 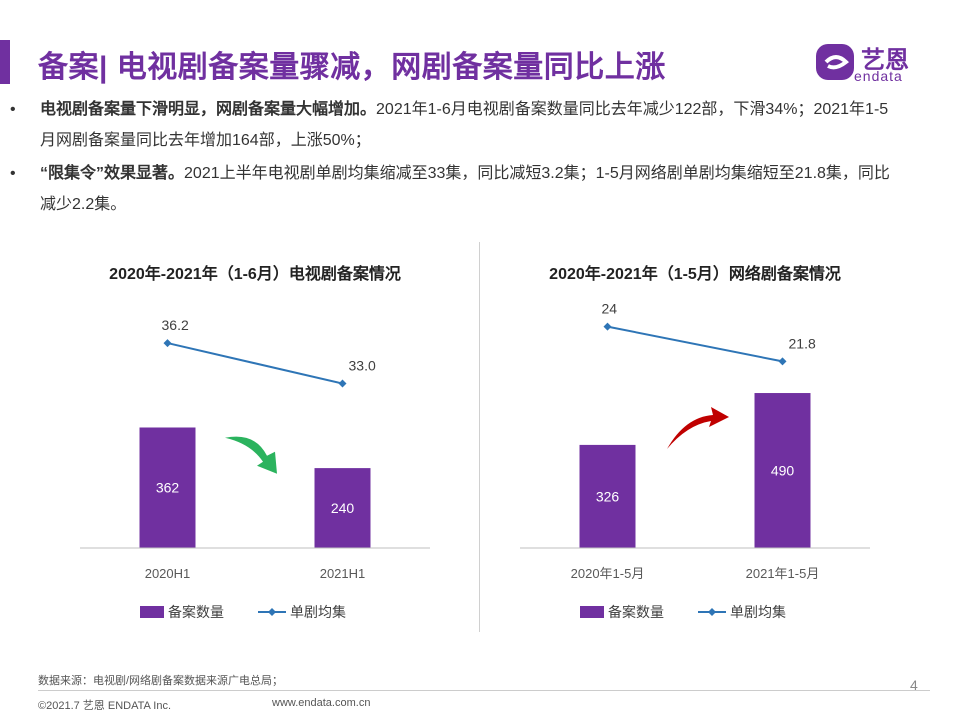 What do you see at coordinates (802, 343) in the screenshot?
I see `line-label-2: 21.8` at bounding box center [802, 343].